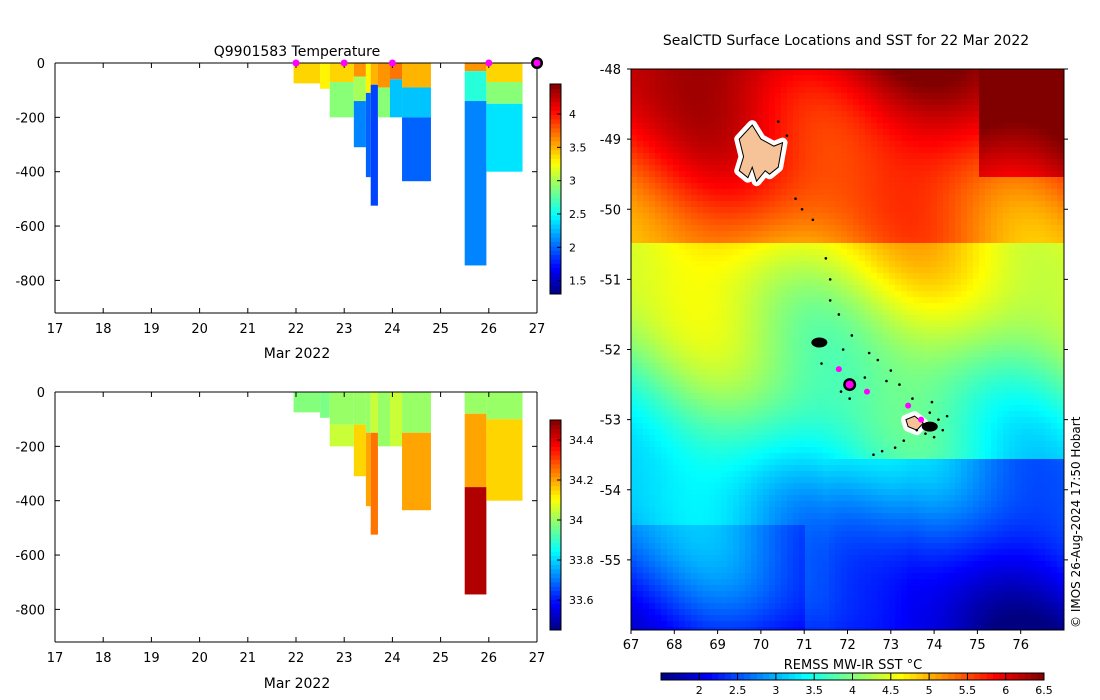  What do you see at coordinates (30, 556) in the screenshot?
I see `y-tick-label: -600` at bounding box center [30, 556].